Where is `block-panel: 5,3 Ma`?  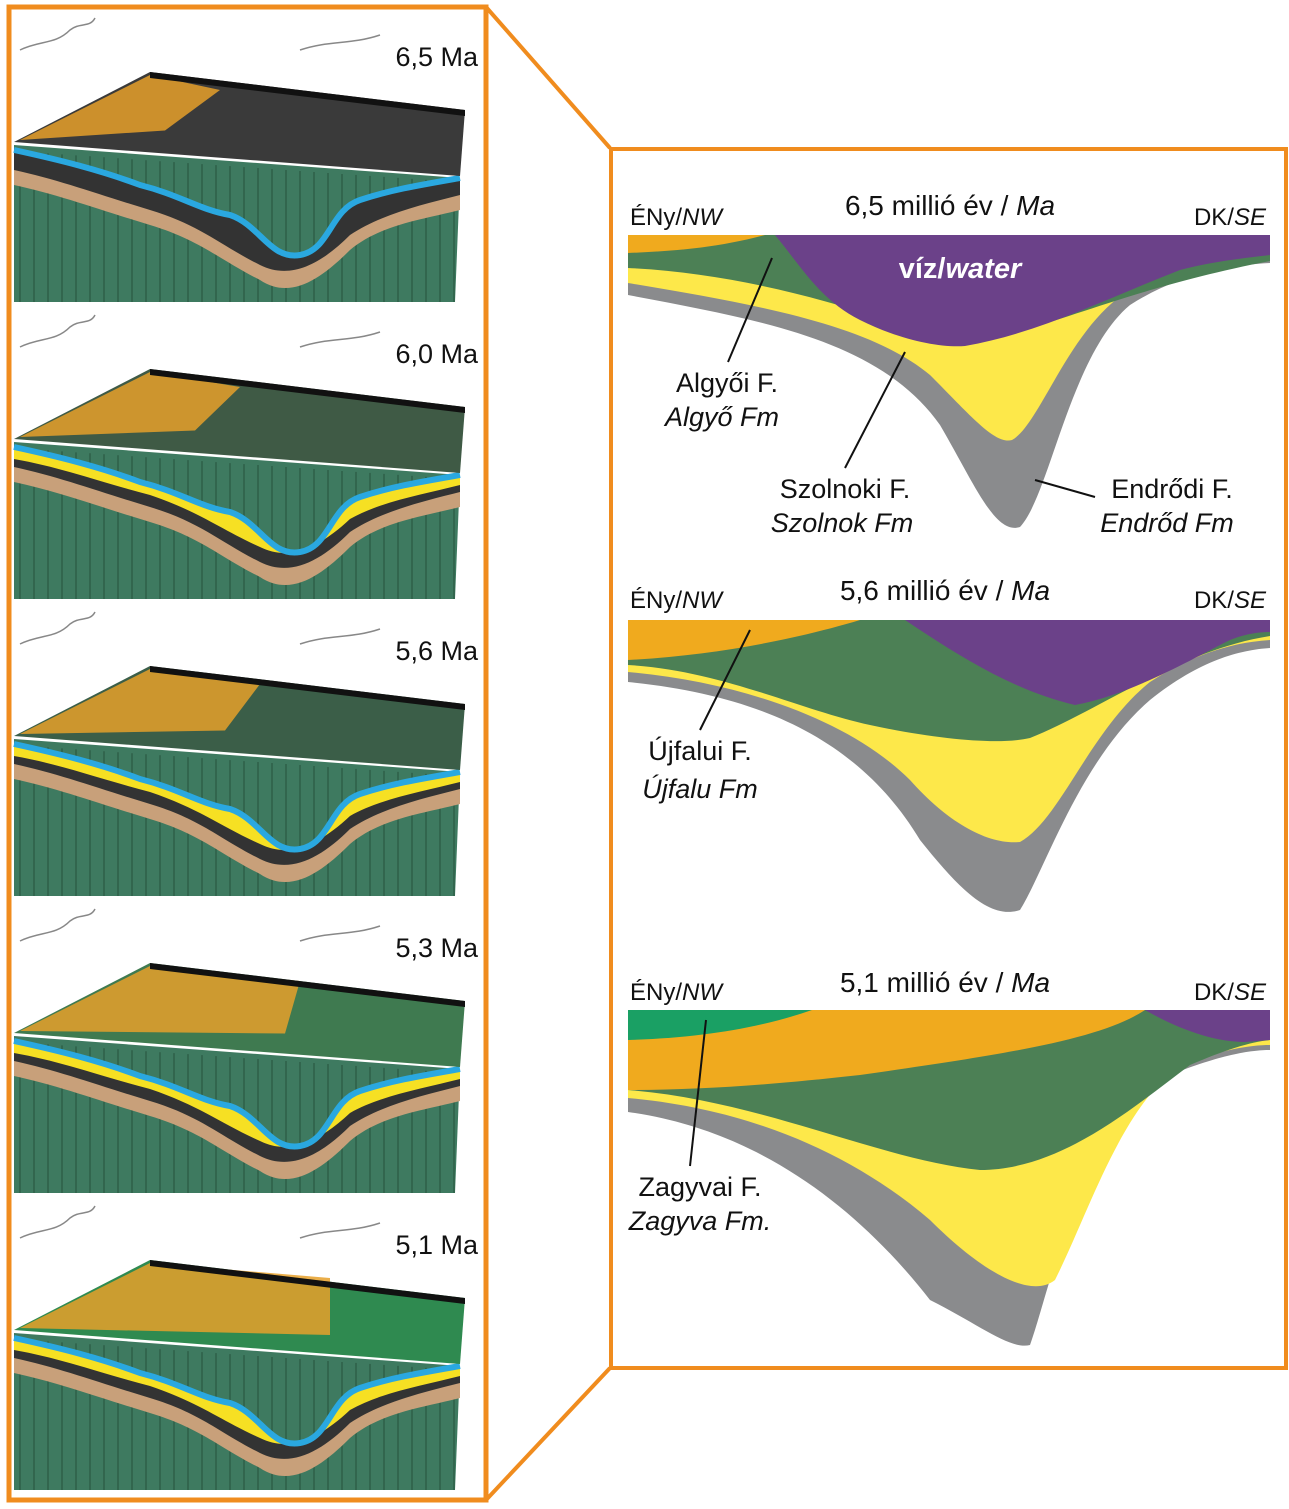
block-panel: 5,3 Ma is located at coordinates (246, 1050).